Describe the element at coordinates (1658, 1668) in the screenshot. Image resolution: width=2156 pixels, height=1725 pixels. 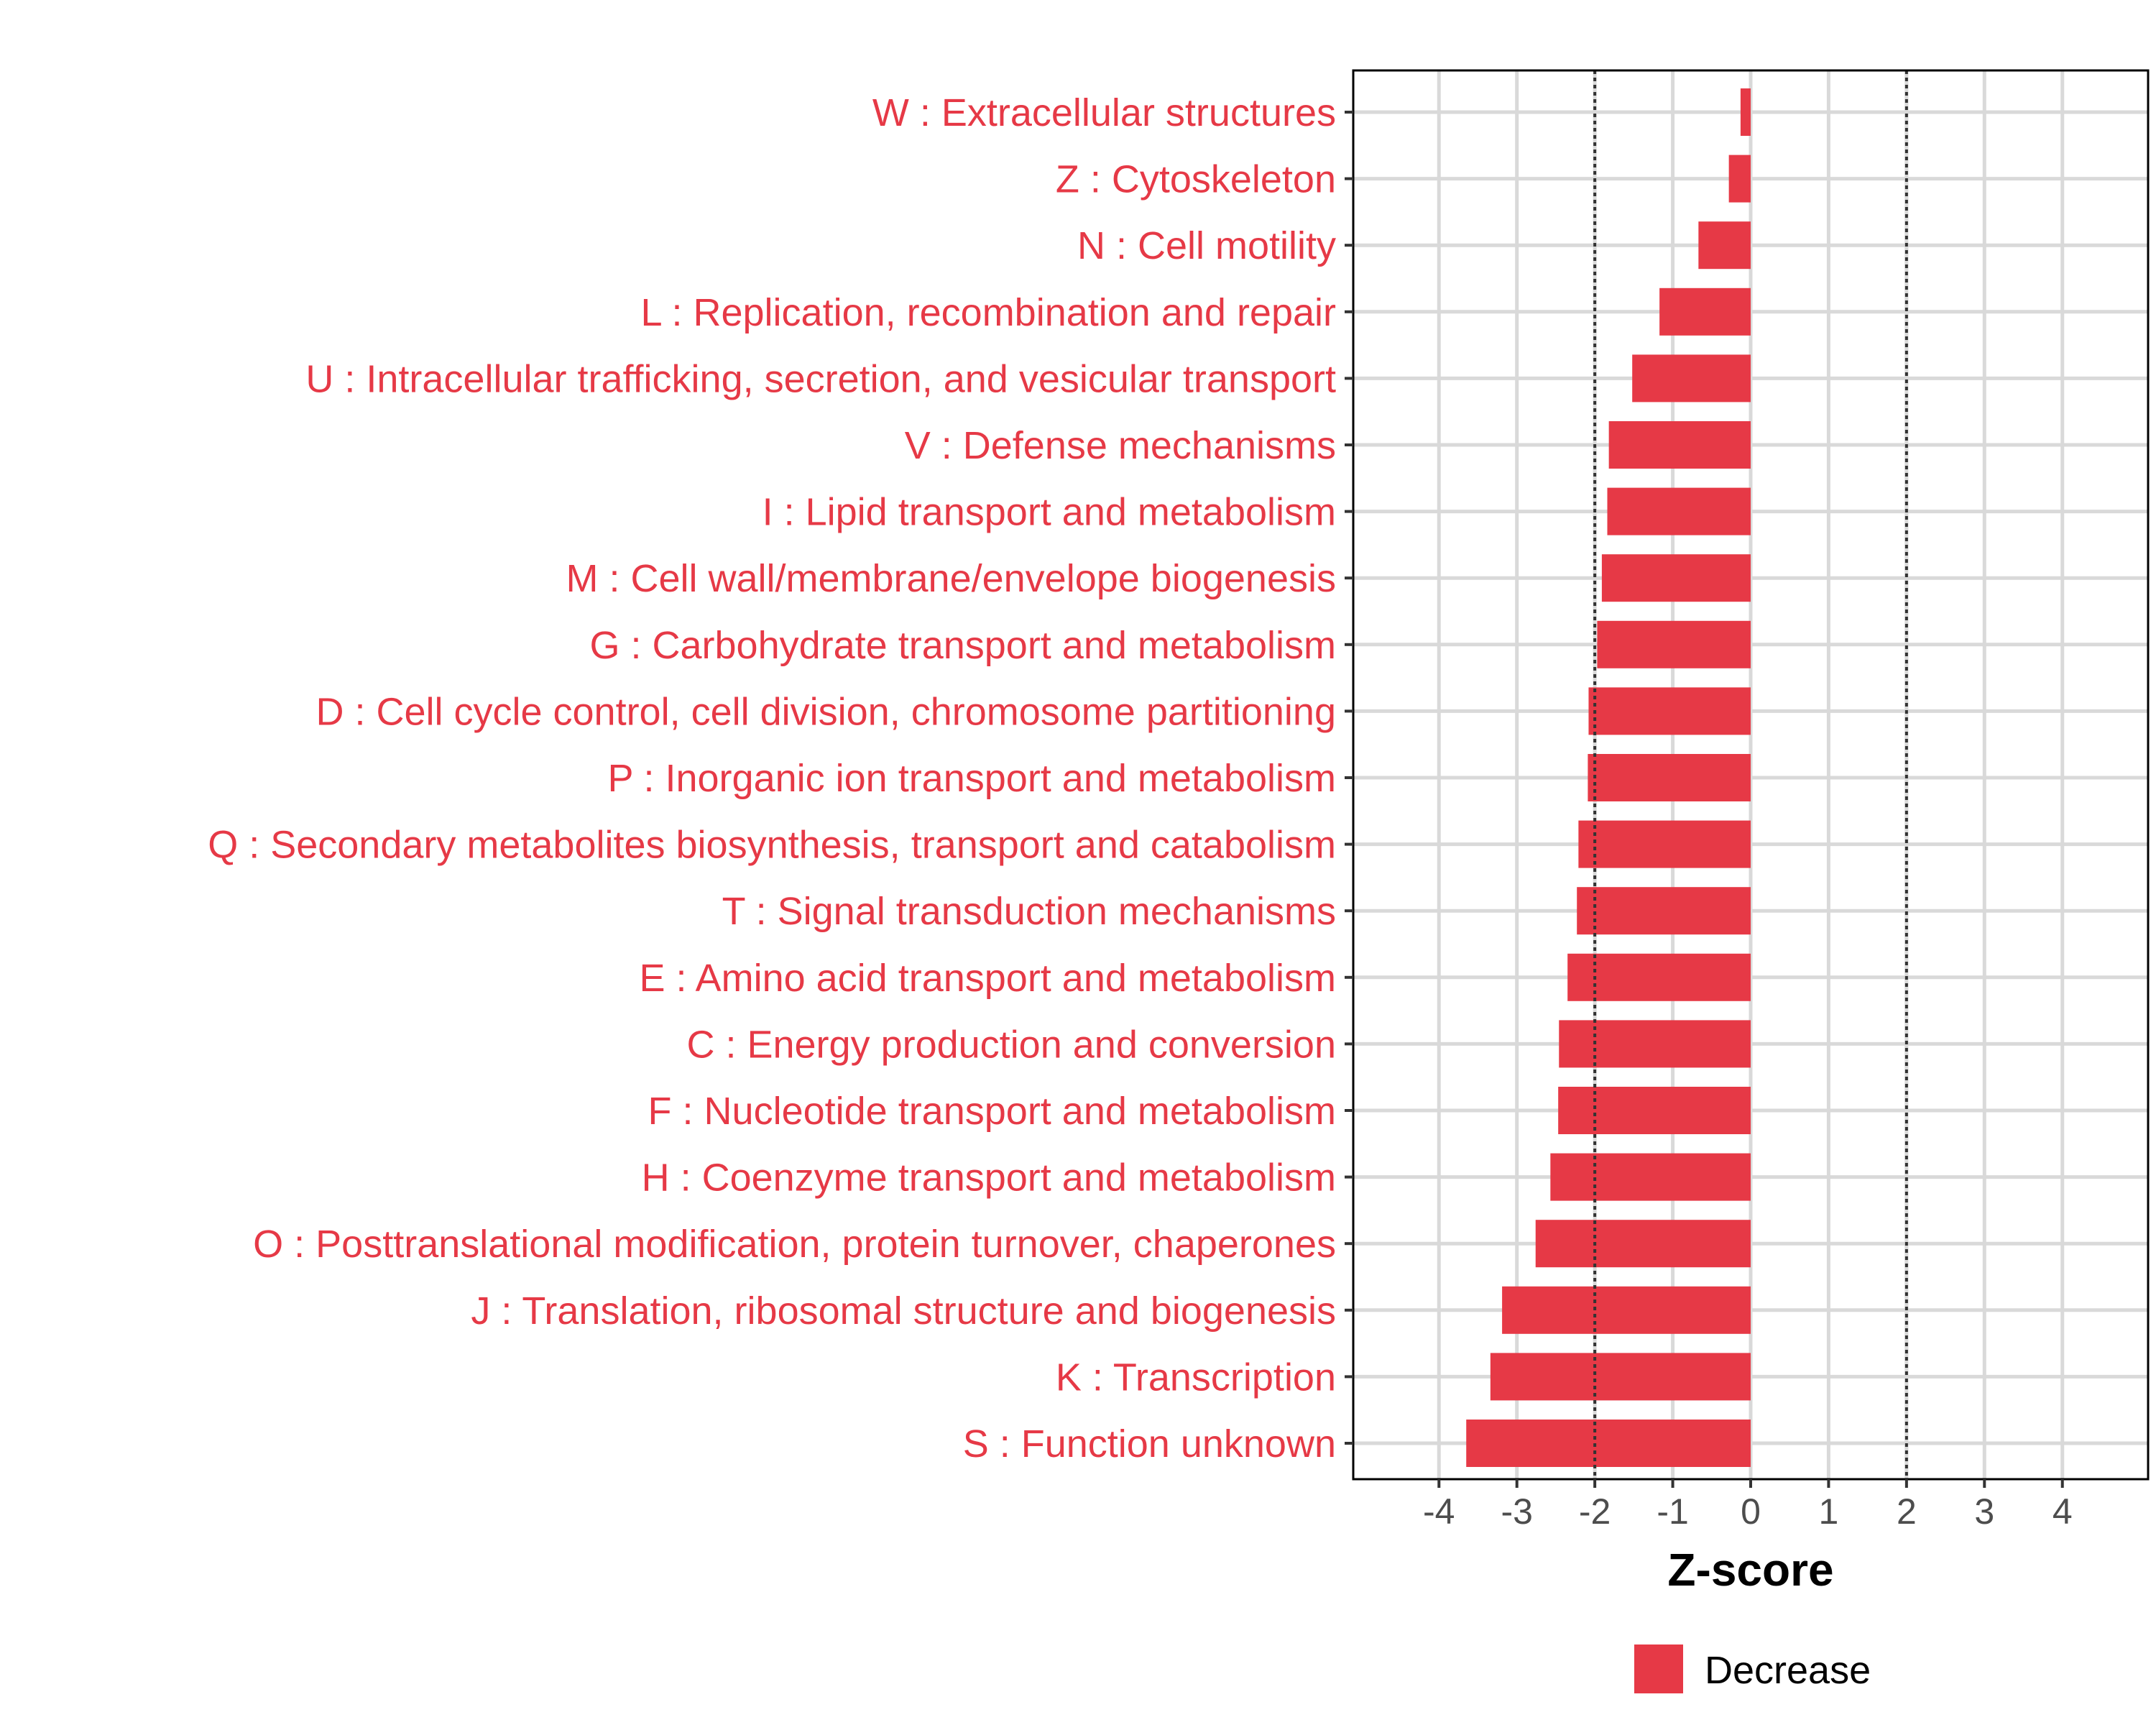
I see `legend-swatch` at that location.